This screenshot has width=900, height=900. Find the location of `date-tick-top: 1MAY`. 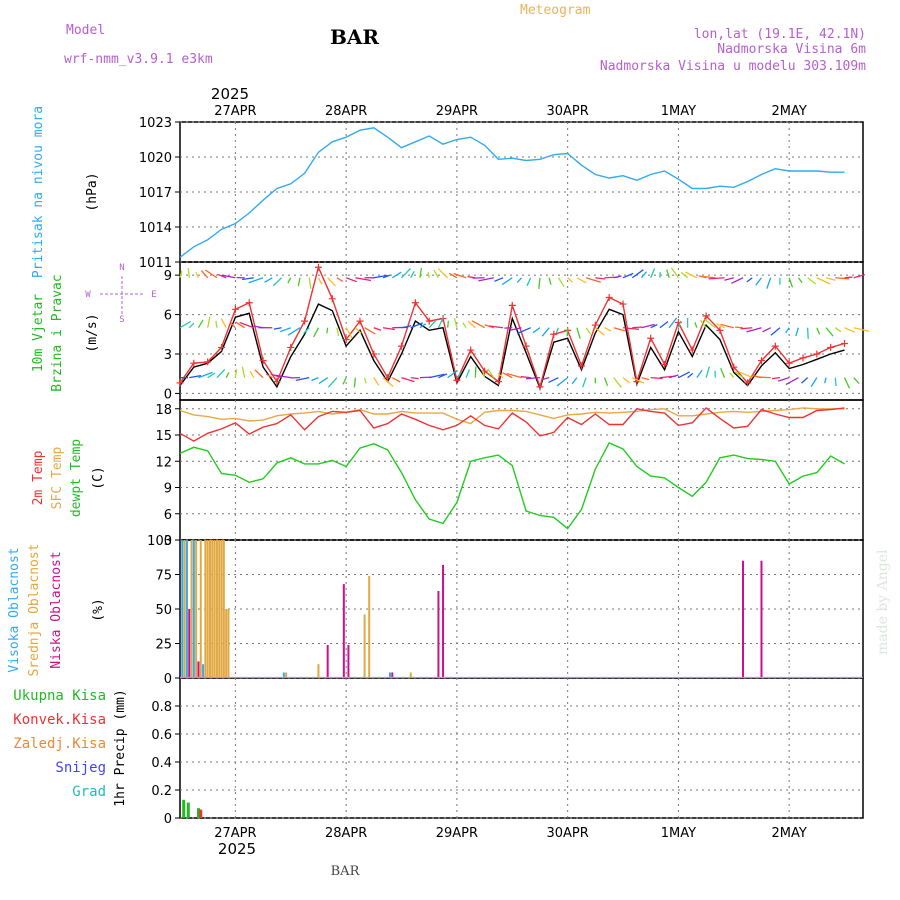

date-tick-top: 1MAY is located at coordinates (678, 111).